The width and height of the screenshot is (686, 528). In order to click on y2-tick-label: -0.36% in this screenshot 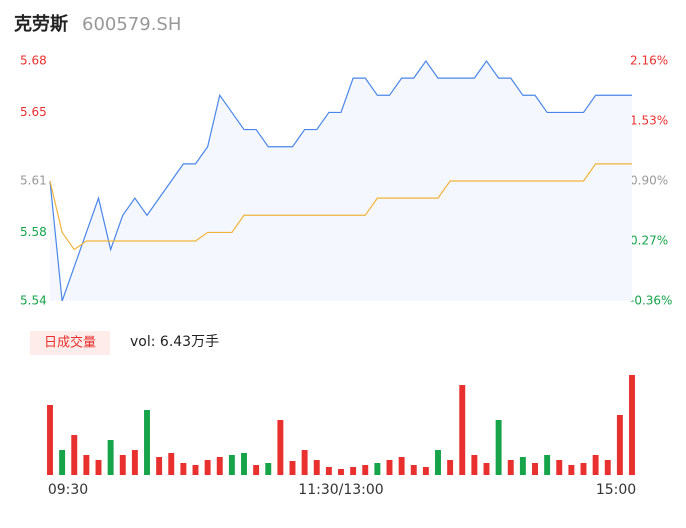, I will do `click(651, 301)`.